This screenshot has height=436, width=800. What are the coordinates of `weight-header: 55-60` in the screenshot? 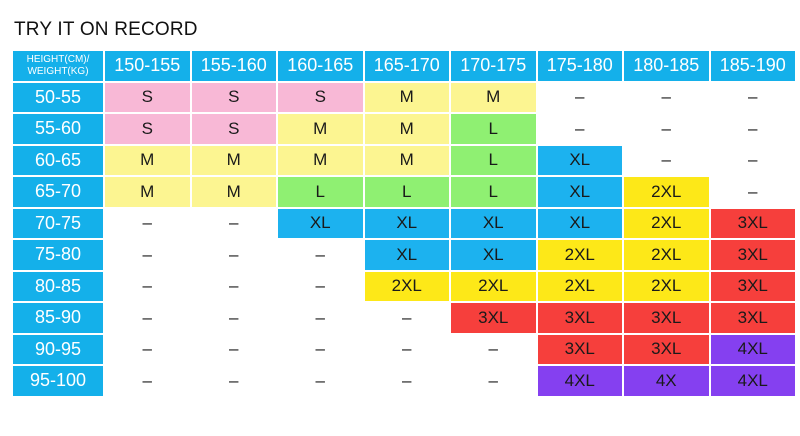 It's located at (58, 129).